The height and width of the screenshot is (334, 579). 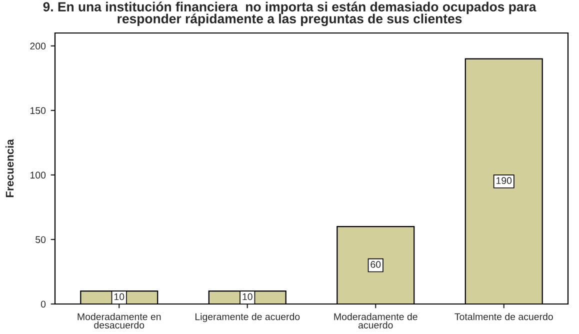 I want to click on x-tick-label: Totalmente de acuerdo, so click(x=503, y=316).